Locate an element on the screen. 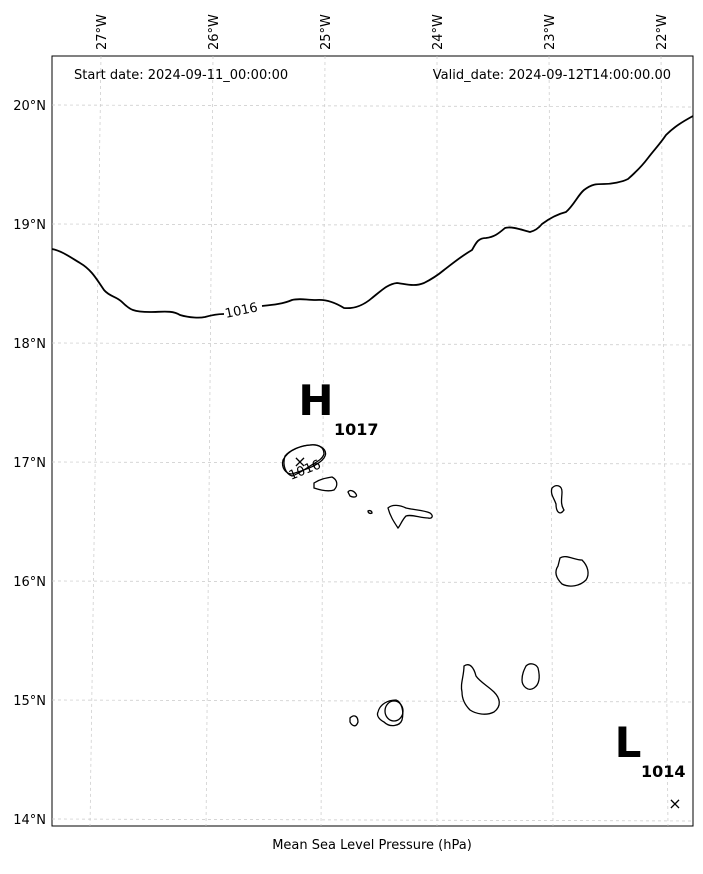 This screenshot has width=703, height=874. low-pressure-value: 1014 is located at coordinates (663, 771).